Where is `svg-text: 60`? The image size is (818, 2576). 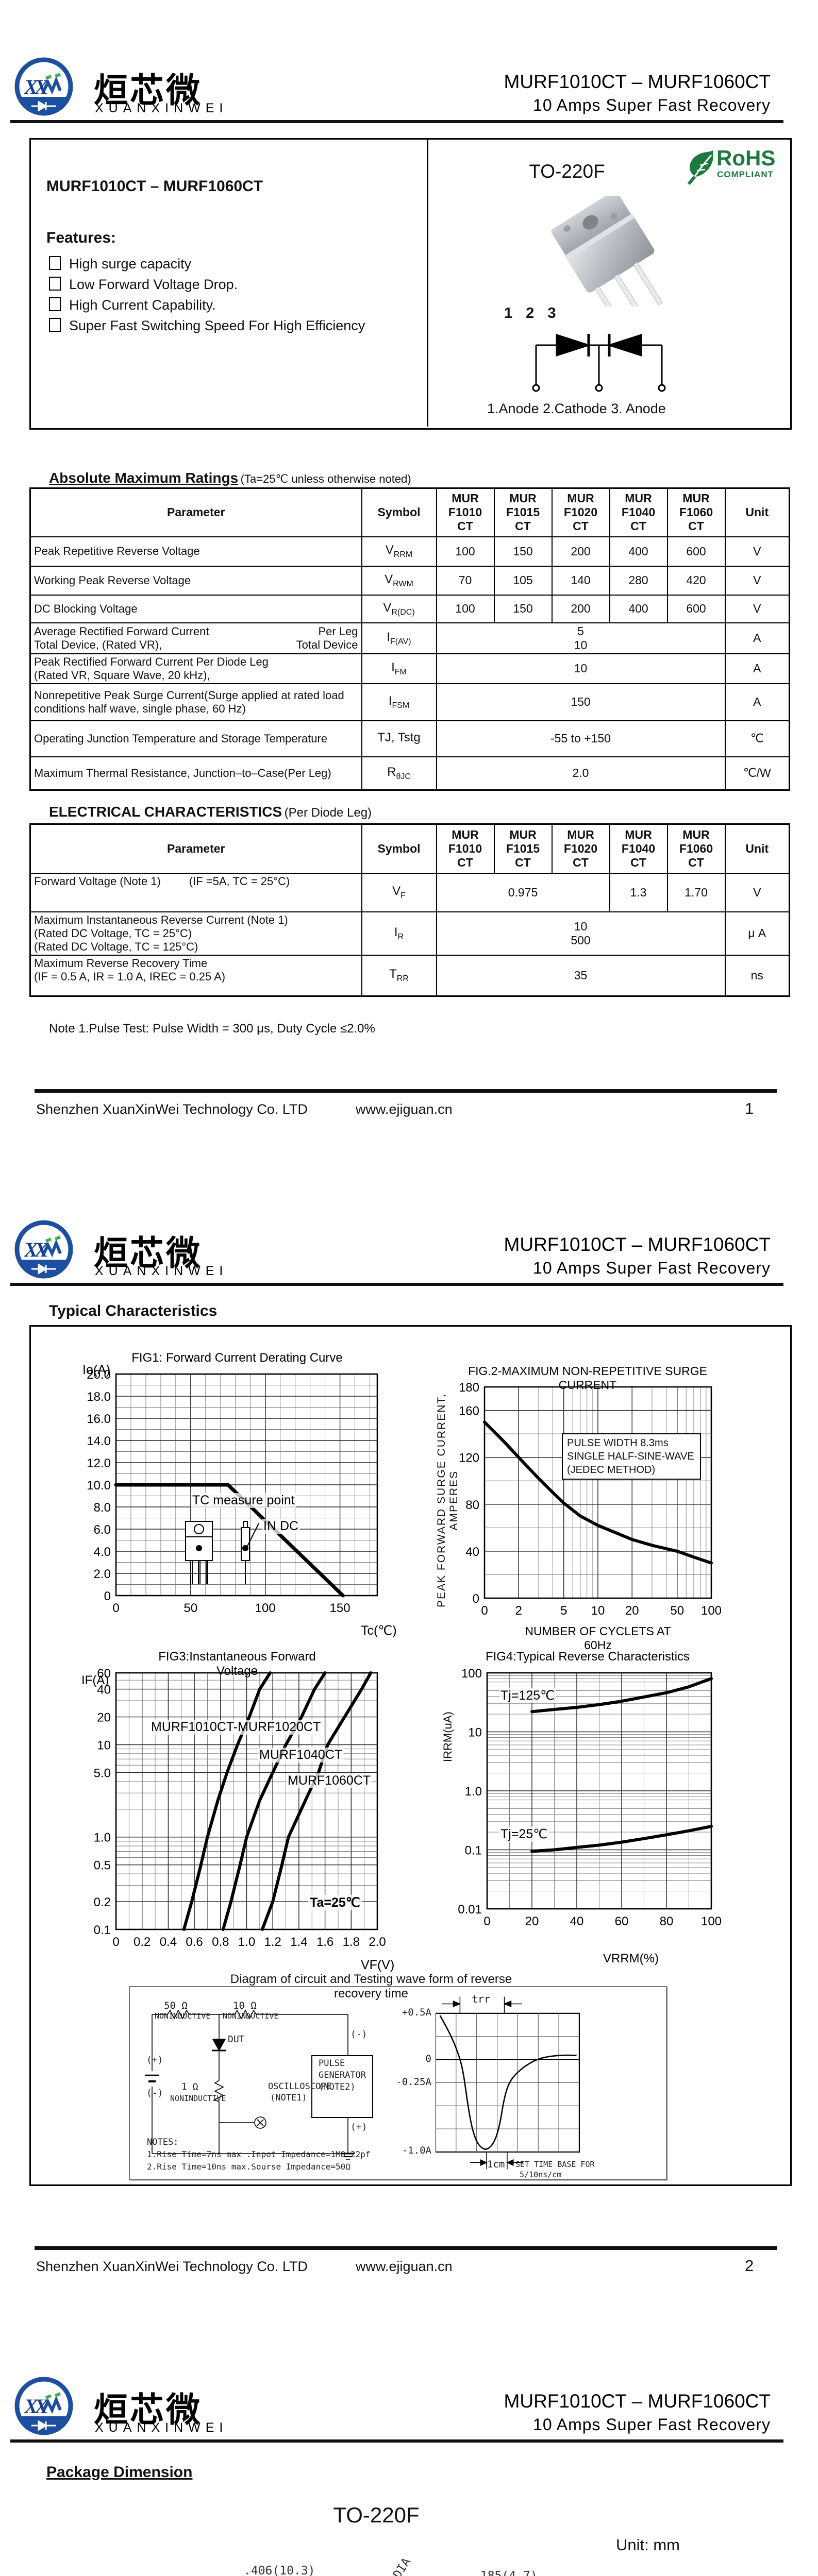
svg-text: 60 is located at coordinates (622, 1921).